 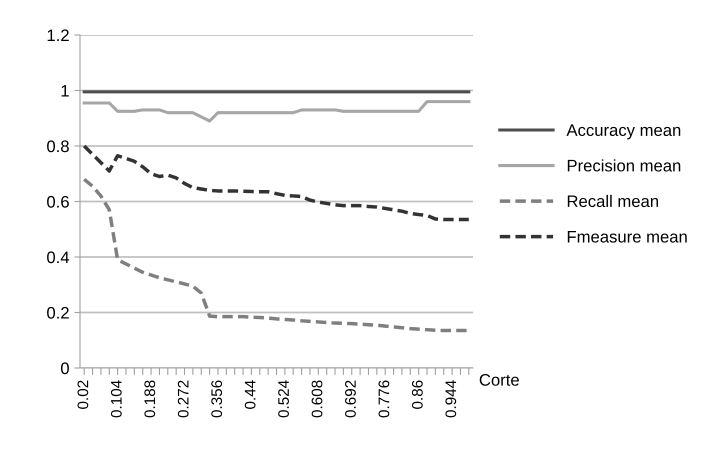 I want to click on y-tick-label: 0.4, so click(x=58, y=257).